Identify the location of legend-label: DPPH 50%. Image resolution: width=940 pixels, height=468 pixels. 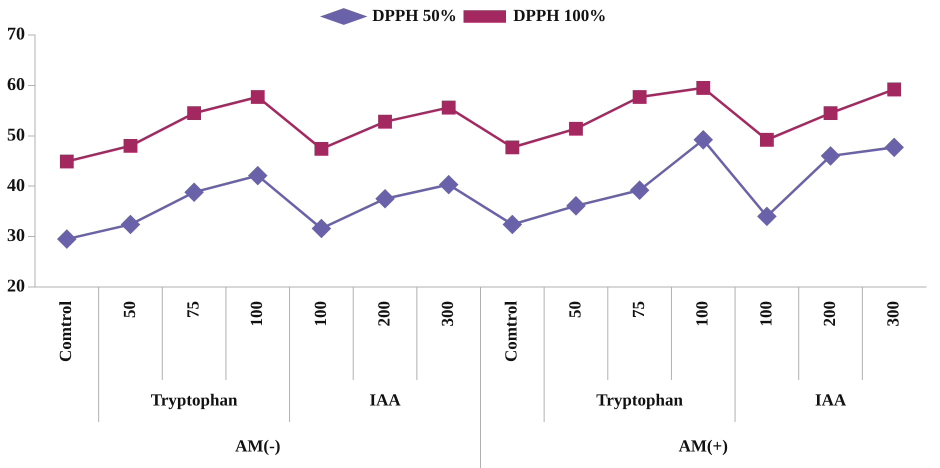
(414, 15).